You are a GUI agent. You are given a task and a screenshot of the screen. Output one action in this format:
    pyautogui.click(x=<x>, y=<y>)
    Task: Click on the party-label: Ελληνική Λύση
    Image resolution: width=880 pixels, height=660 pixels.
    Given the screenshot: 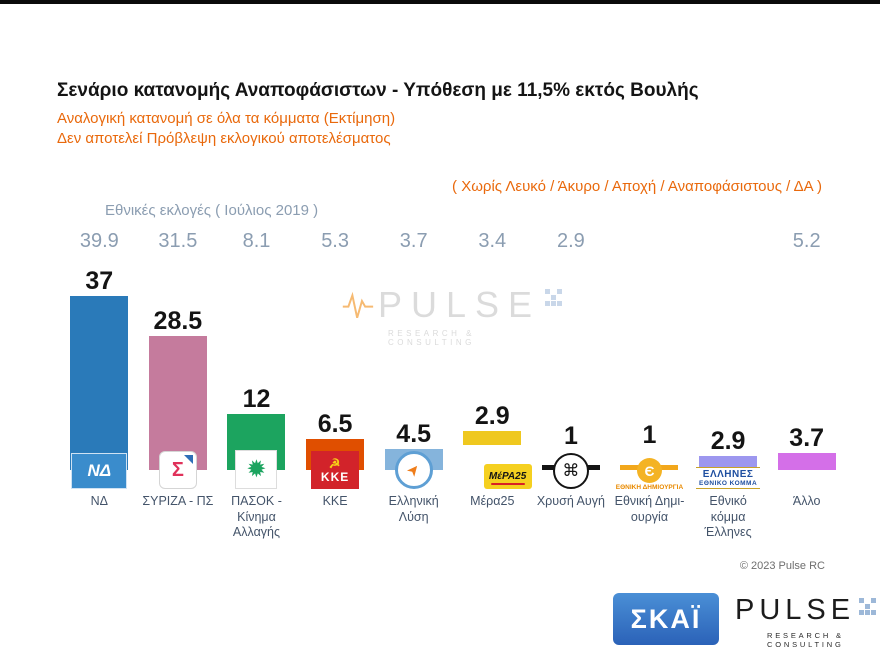 What is the action you would take?
    pyautogui.click(x=413, y=509)
    